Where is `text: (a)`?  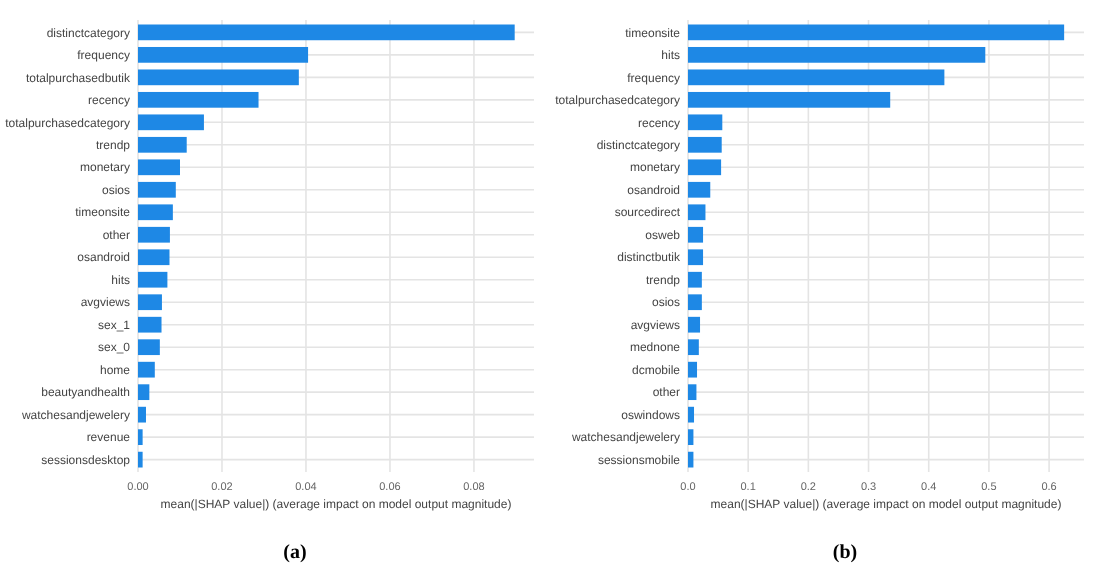
text: (a) is located at coordinates (295, 553).